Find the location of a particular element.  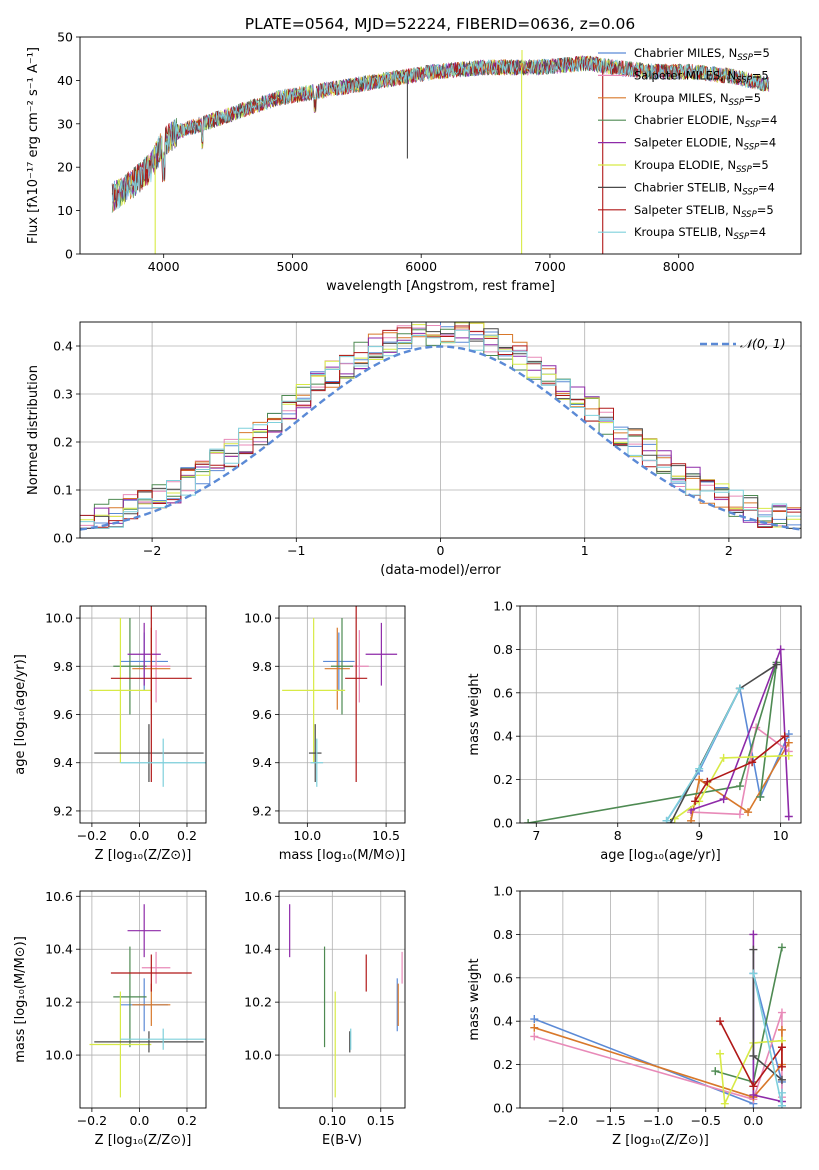

weight-marker-kroupa-miles is located at coordinates (748, 812).